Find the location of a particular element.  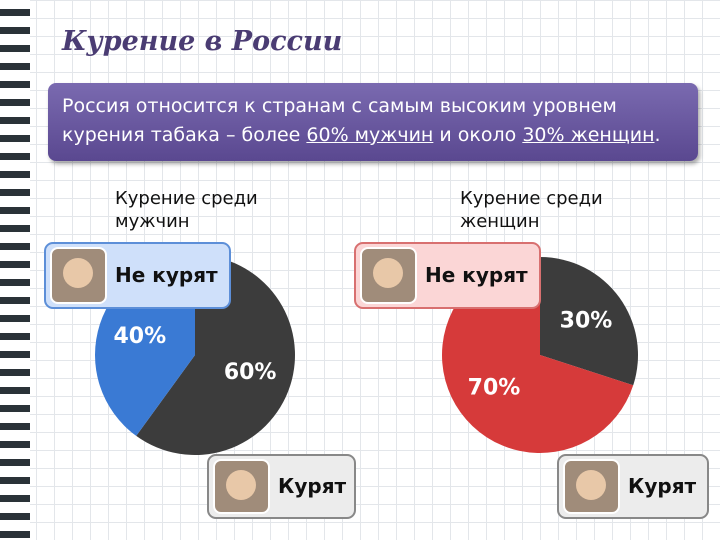

banner-text: и около is located at coordinates (478, 135).